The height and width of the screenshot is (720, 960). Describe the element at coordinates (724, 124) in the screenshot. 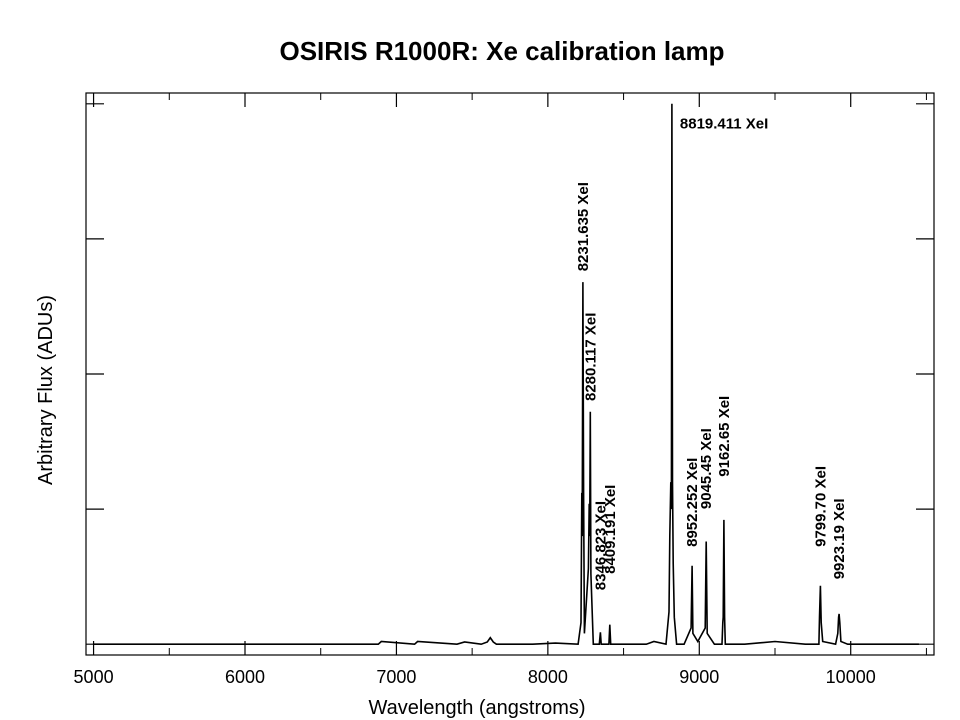

I see `line-annotation-4: 8819.411 XeI` at that location.